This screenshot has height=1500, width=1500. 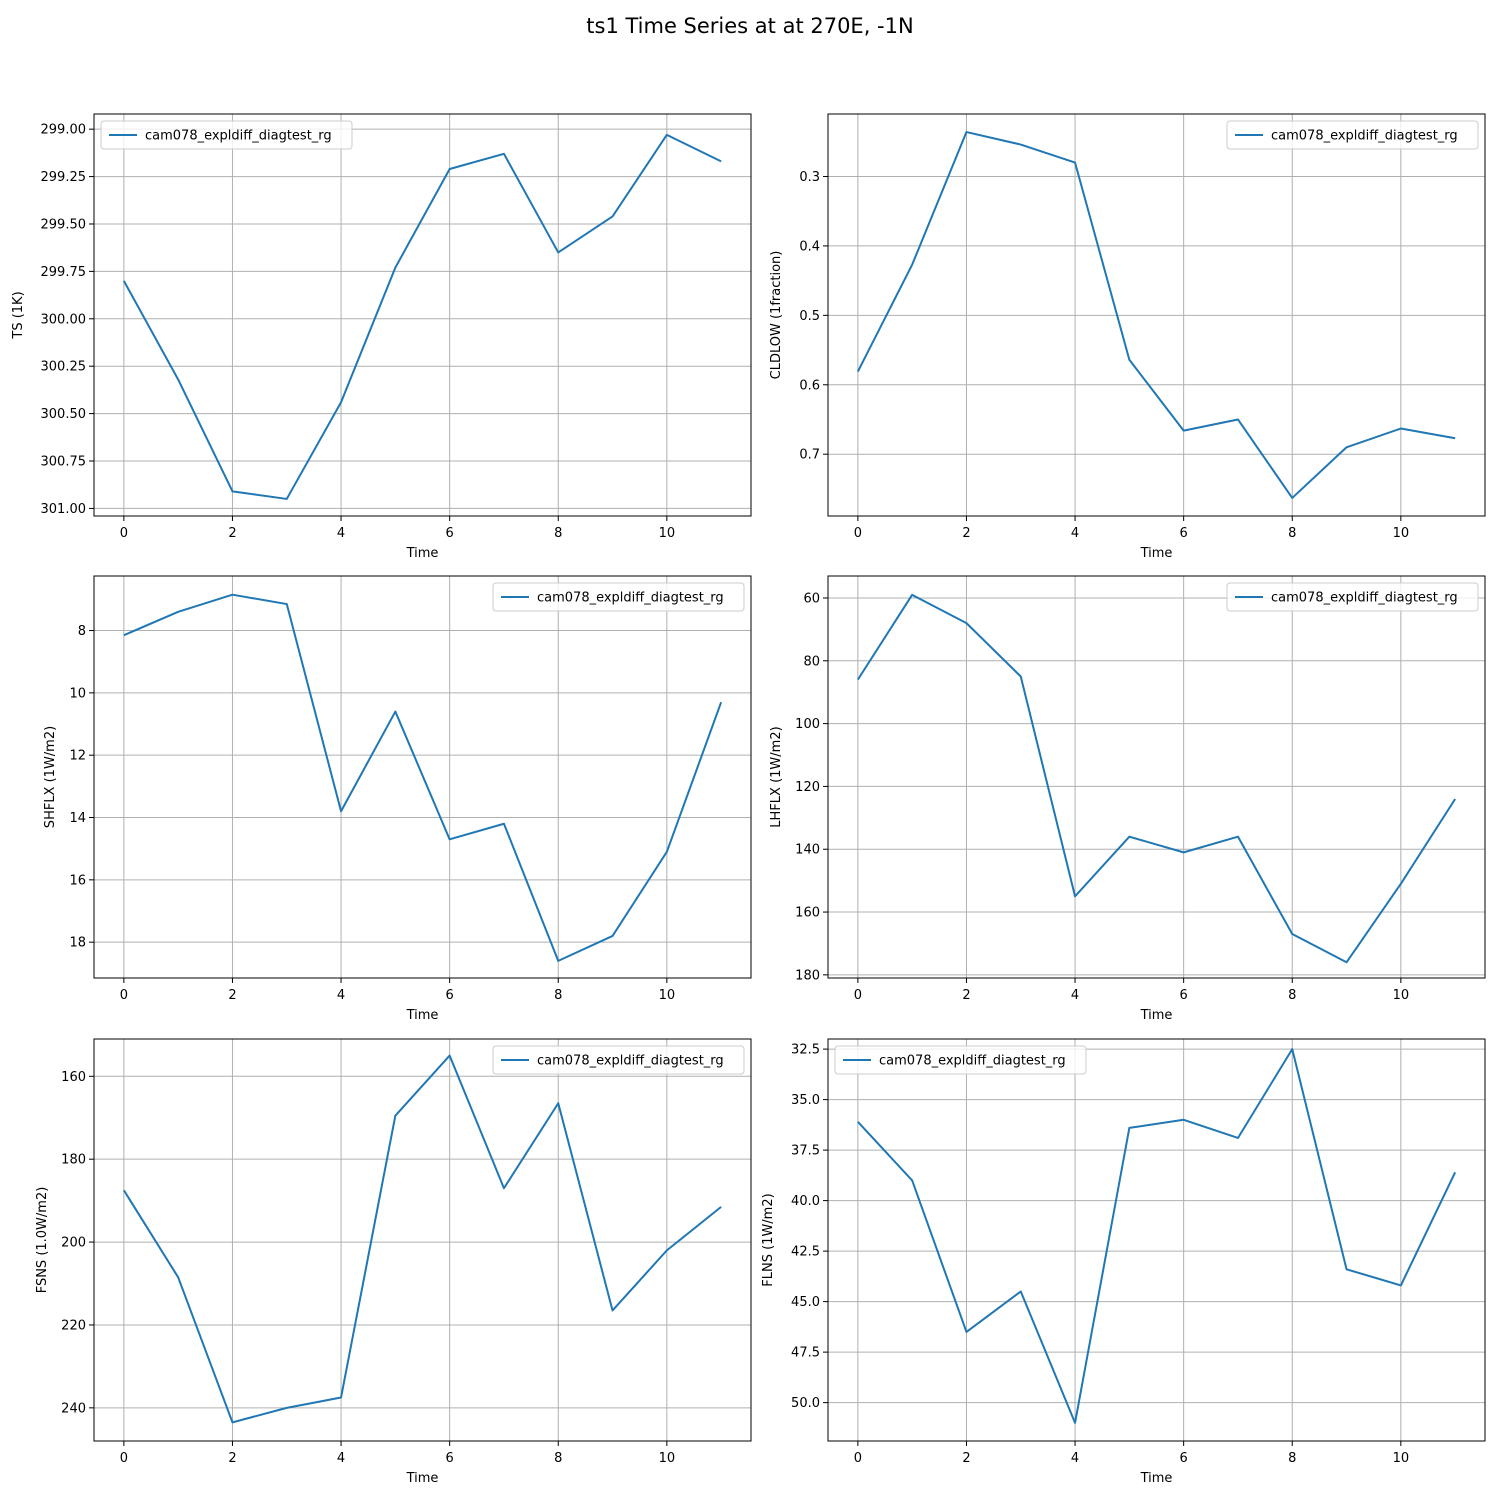 I want to click on y-tick-label: 300.75, so click(x=64, y=462).